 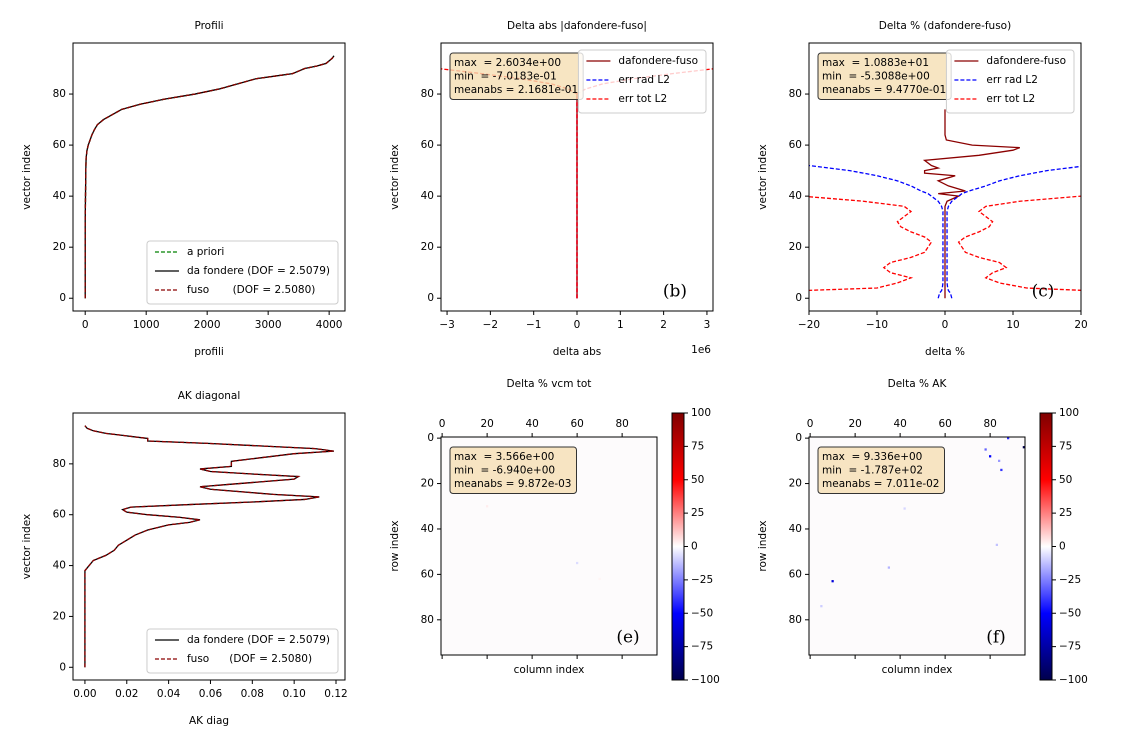 What do you see at coordinates (899, 424) in the screenshot?
I see `x-tick-label: 40` at bounding box center [899, 424].